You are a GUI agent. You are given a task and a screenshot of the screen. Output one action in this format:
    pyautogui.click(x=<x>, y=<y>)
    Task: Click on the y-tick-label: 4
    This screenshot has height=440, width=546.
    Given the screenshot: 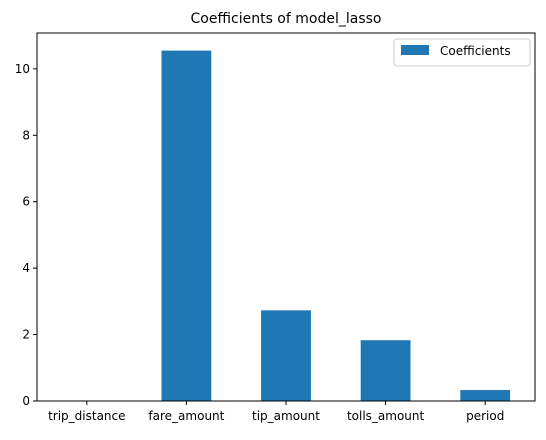 What is the action you would take?
    pyautogui.click(x=26, y=268)
    